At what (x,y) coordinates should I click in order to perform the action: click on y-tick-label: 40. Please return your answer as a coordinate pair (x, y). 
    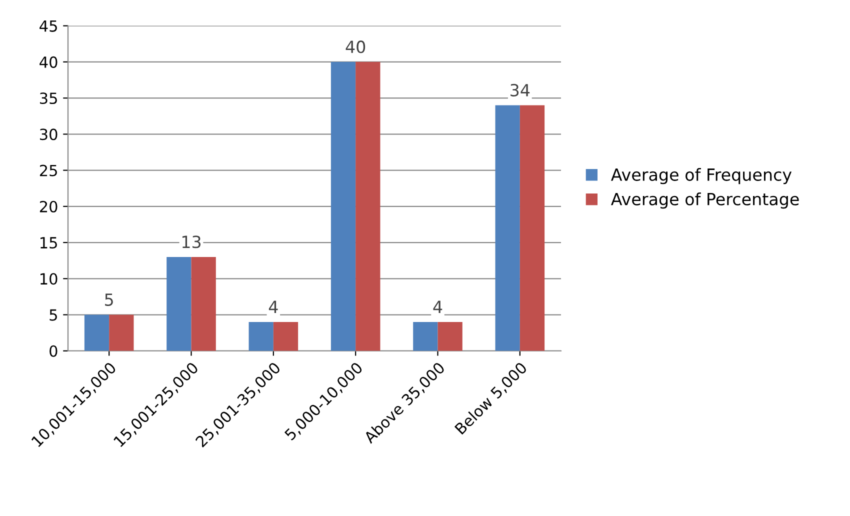
    Looking at the image, I should click on (49, 62).